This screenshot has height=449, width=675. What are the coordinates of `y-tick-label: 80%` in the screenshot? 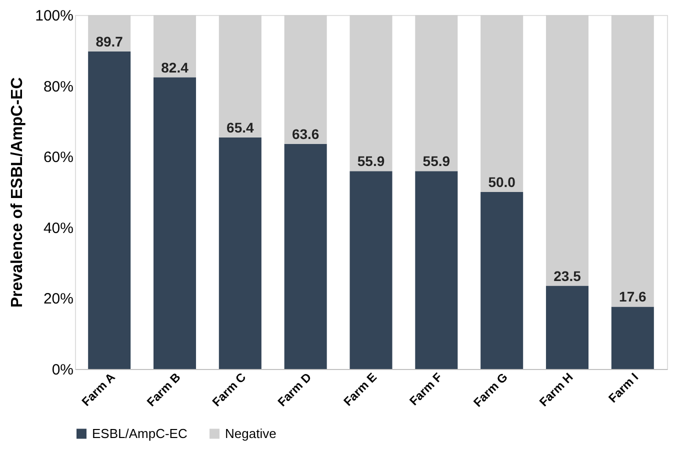 It's located at (58, 87).